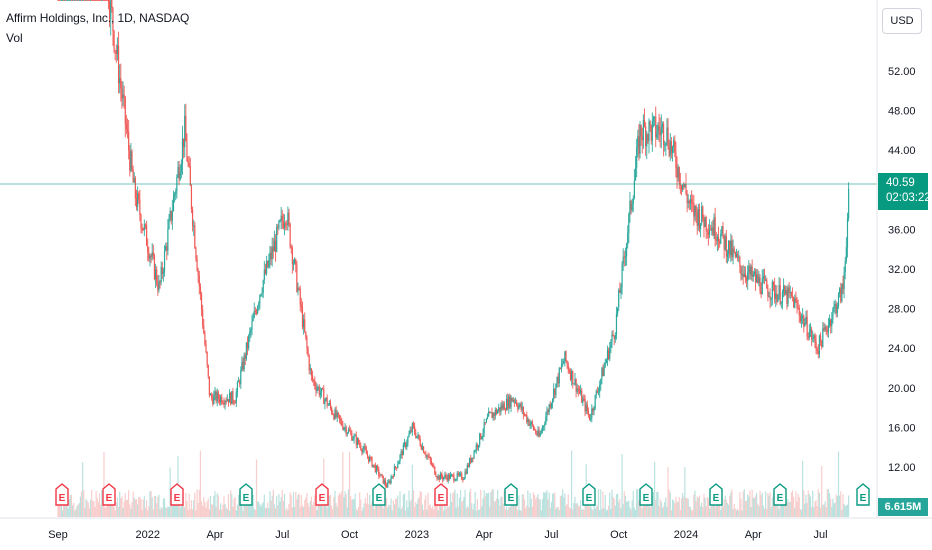 The width and height of the screenshot is (932, 550). I want to click on earnings-marker-glyph: E, so click(322, 498).